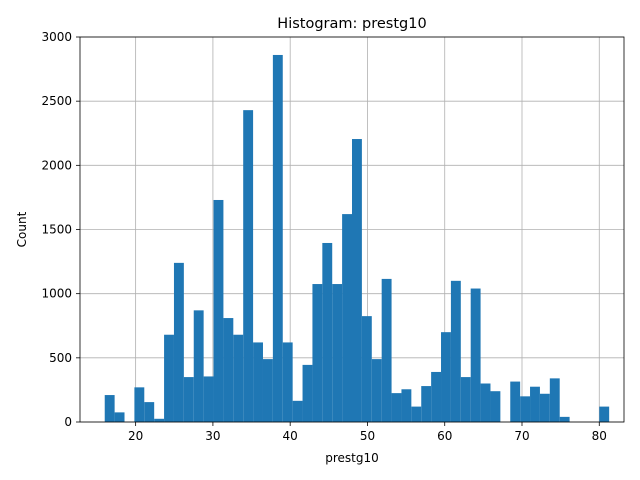 This screenshot has height=480, width=640. I want to click on x-tick-label-5: 70, so click(521, 436).